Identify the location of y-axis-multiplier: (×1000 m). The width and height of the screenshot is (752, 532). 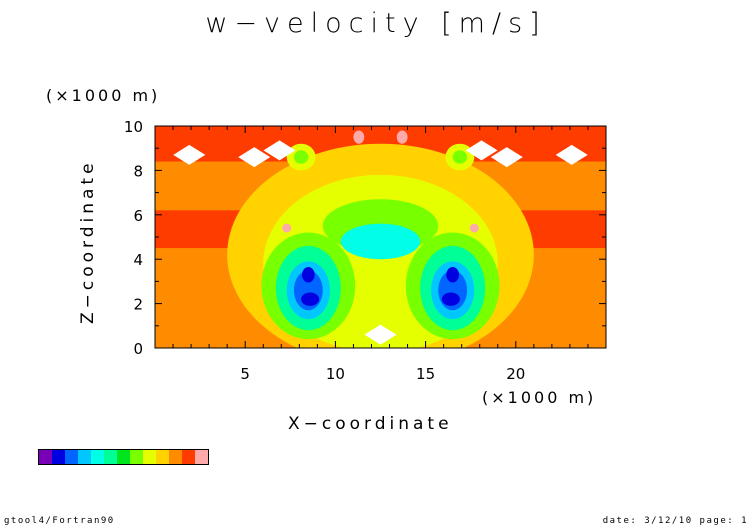
(103, 95).